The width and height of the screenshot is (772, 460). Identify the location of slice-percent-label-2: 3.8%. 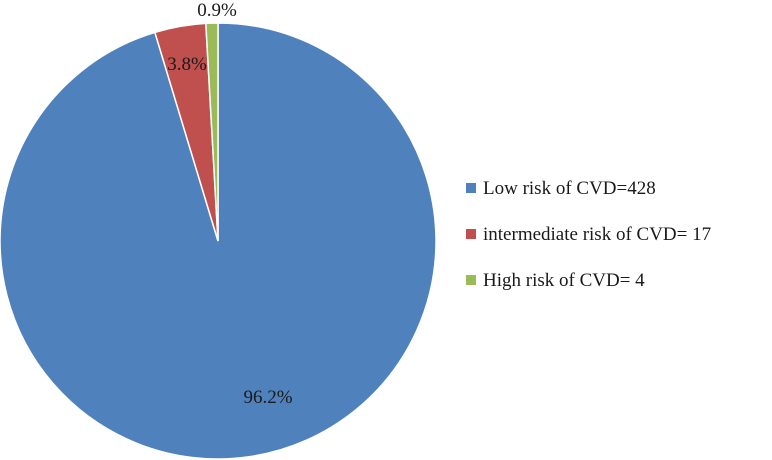
(187, 64).